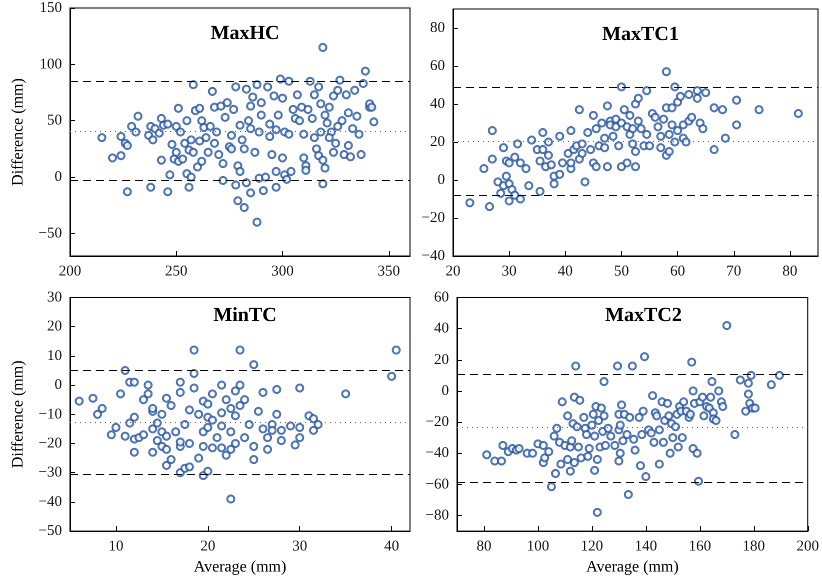  Describe the element at coordinates (54, 298) in the screenshot. I see `y-tick-label: 30` at that location.